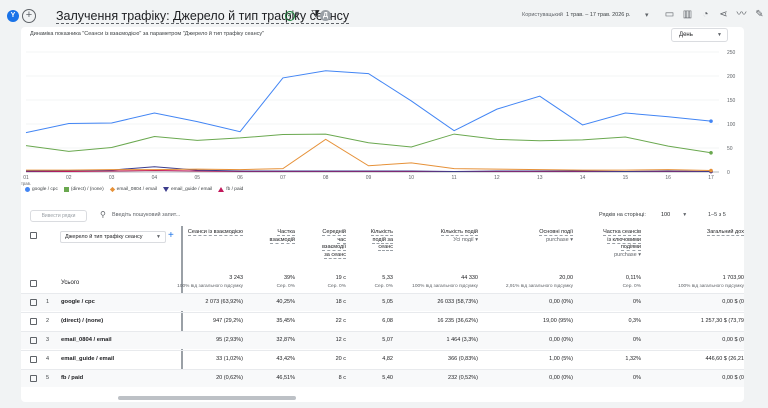 The image size is (768, 408). What do you see at coordinates (334, 232) in the screenshot?
I see `column-header-text: Середній` at bounding box center [334, 232].